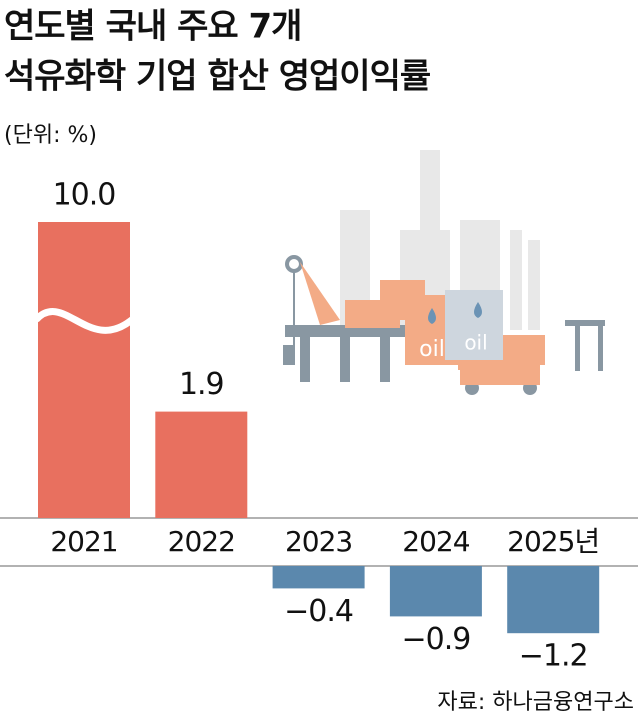  Describe the element at coordinates (553, 656) in the screenshot. I see `value-label: −1.2` at that location.